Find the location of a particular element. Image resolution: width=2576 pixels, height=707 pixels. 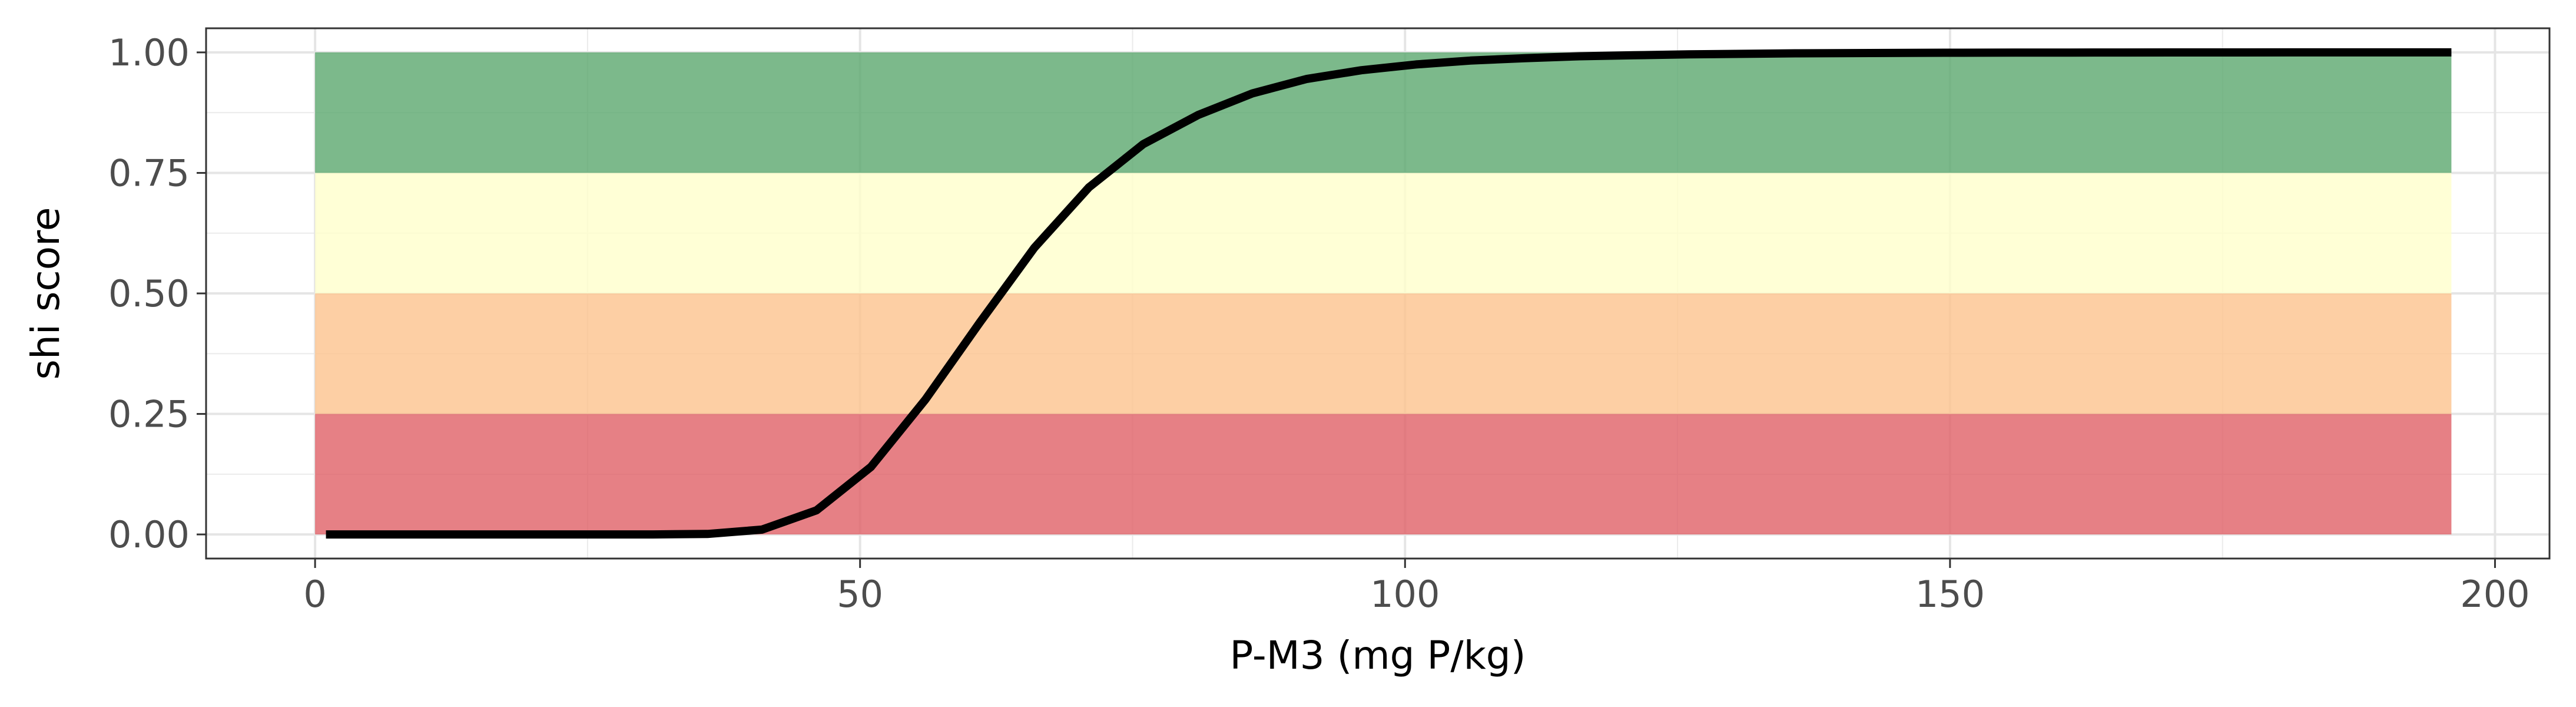

y-tick-label: 0.50 is located at coordinates (149, 293).